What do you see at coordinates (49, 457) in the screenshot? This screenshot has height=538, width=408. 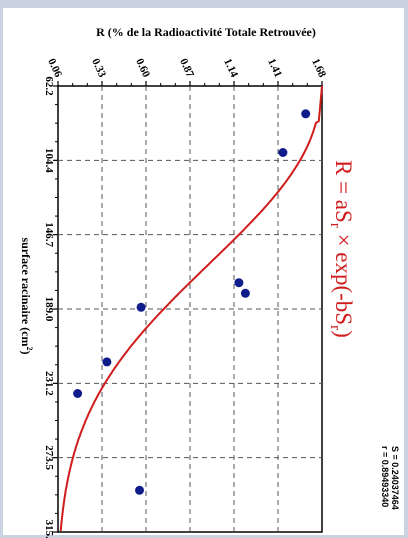 I see `tick-label-s: 273.5` at bounding box center [49, 457].